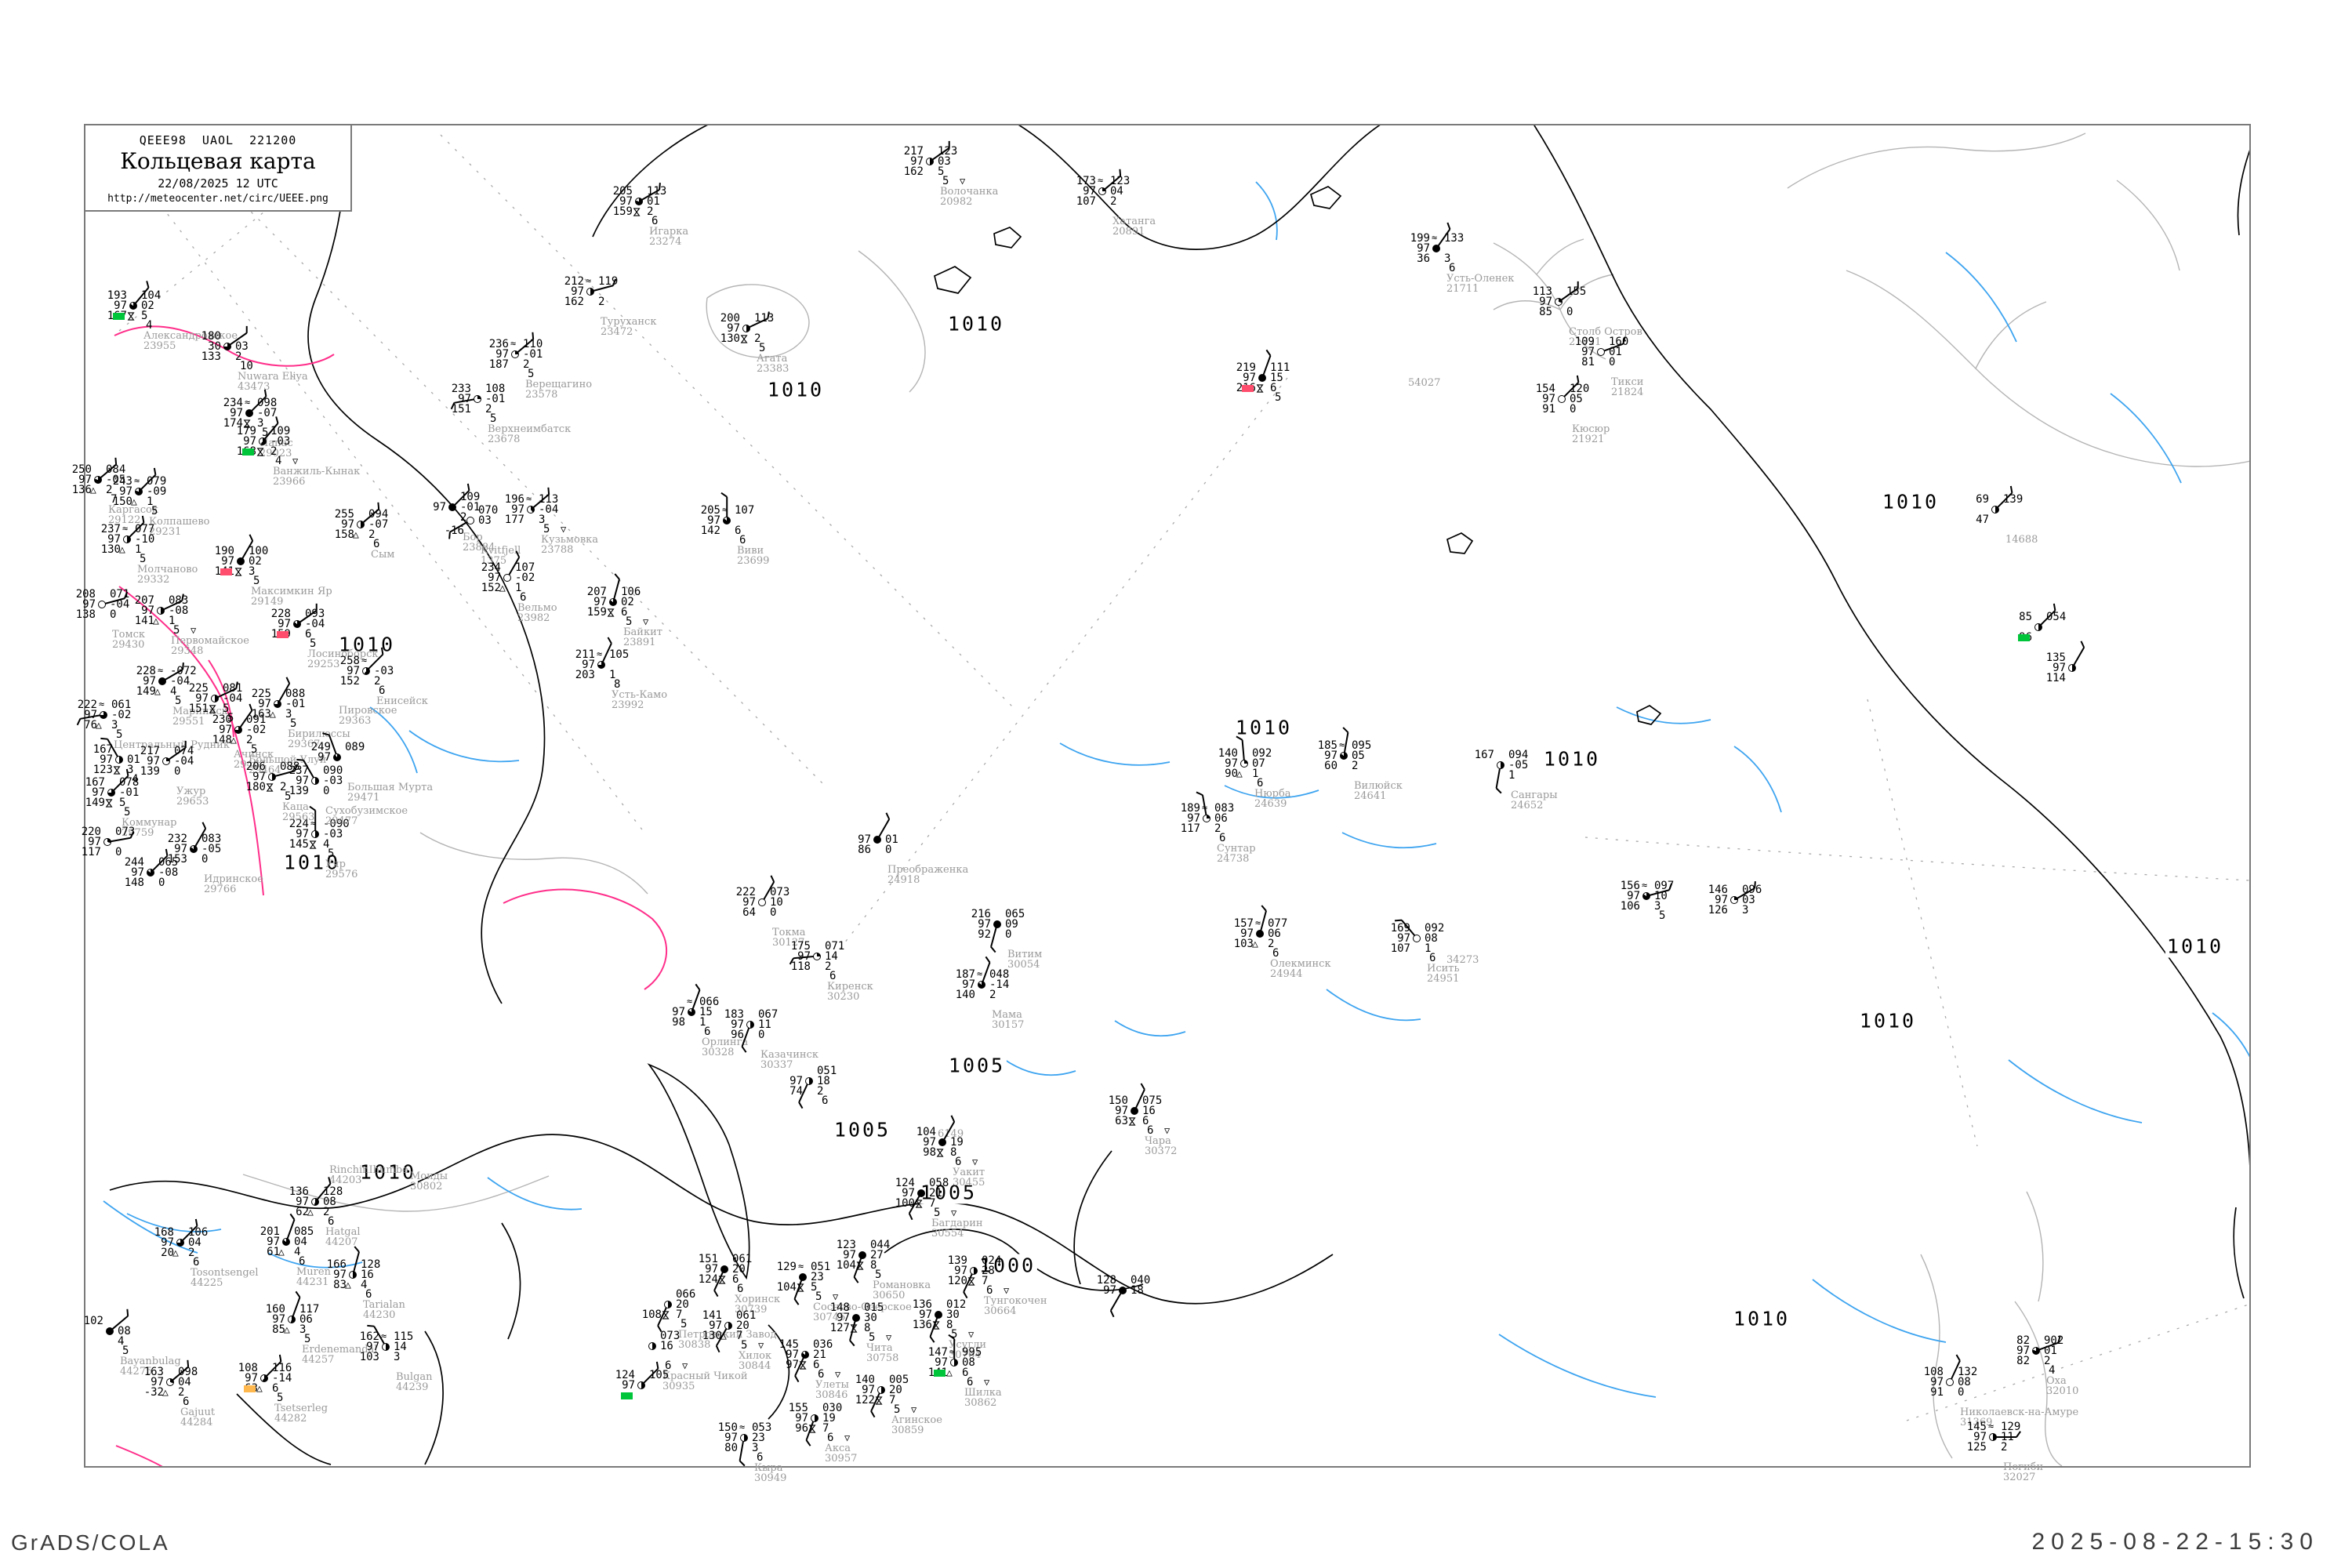  What do you see at coordinates (226, 571) in the screenshot?
I see `station-marker` at bounding box center [226, 571].